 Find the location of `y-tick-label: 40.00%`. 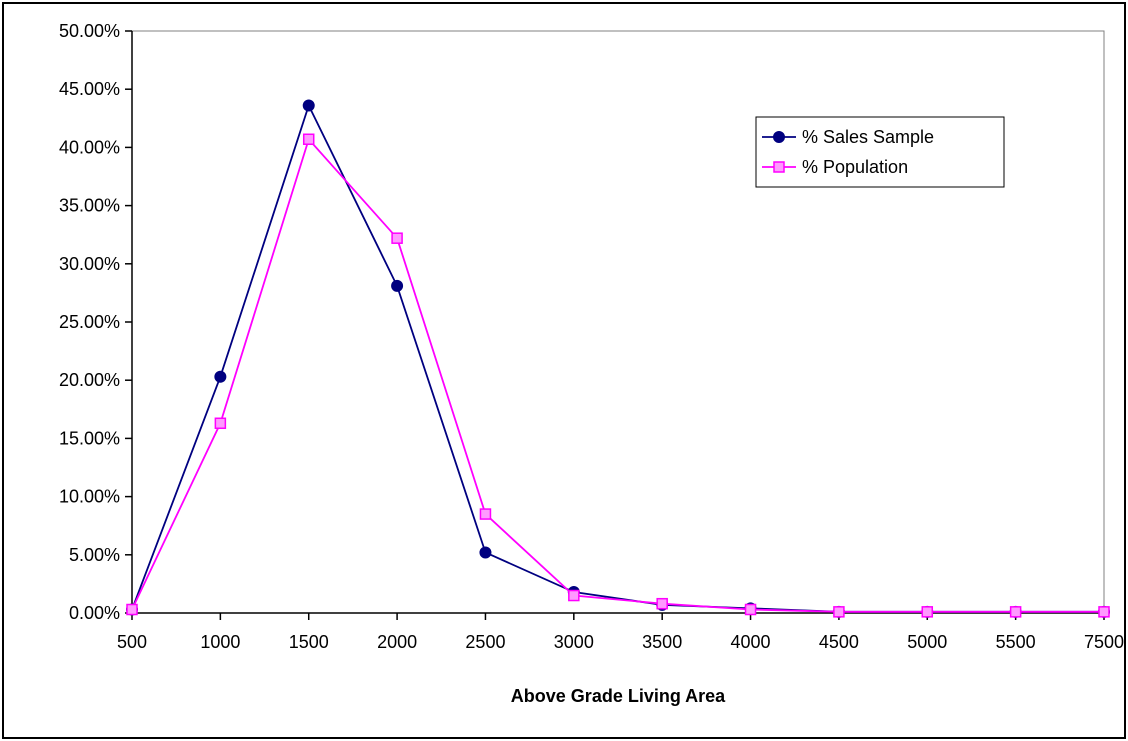

y-tick-label: 40.00% is located at coordinates (89, 147).